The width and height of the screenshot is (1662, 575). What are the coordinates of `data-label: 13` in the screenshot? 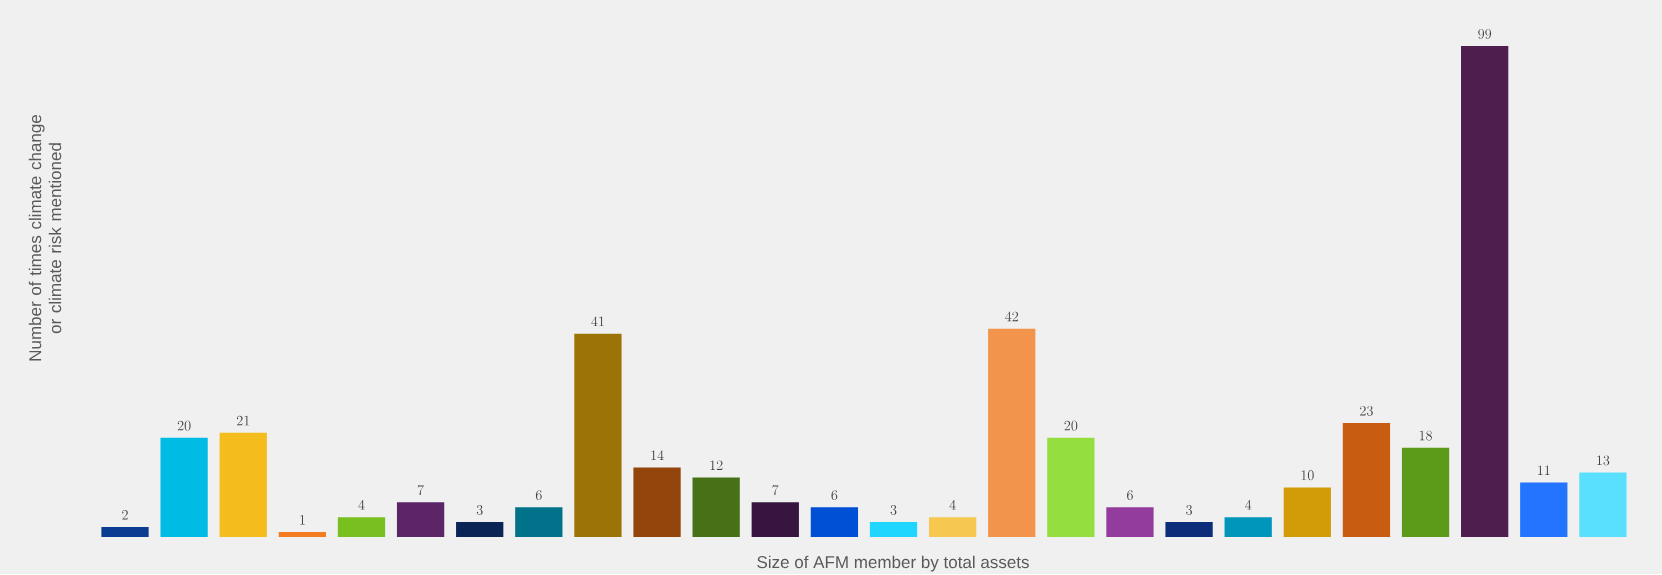 It's located at (1603, 460).